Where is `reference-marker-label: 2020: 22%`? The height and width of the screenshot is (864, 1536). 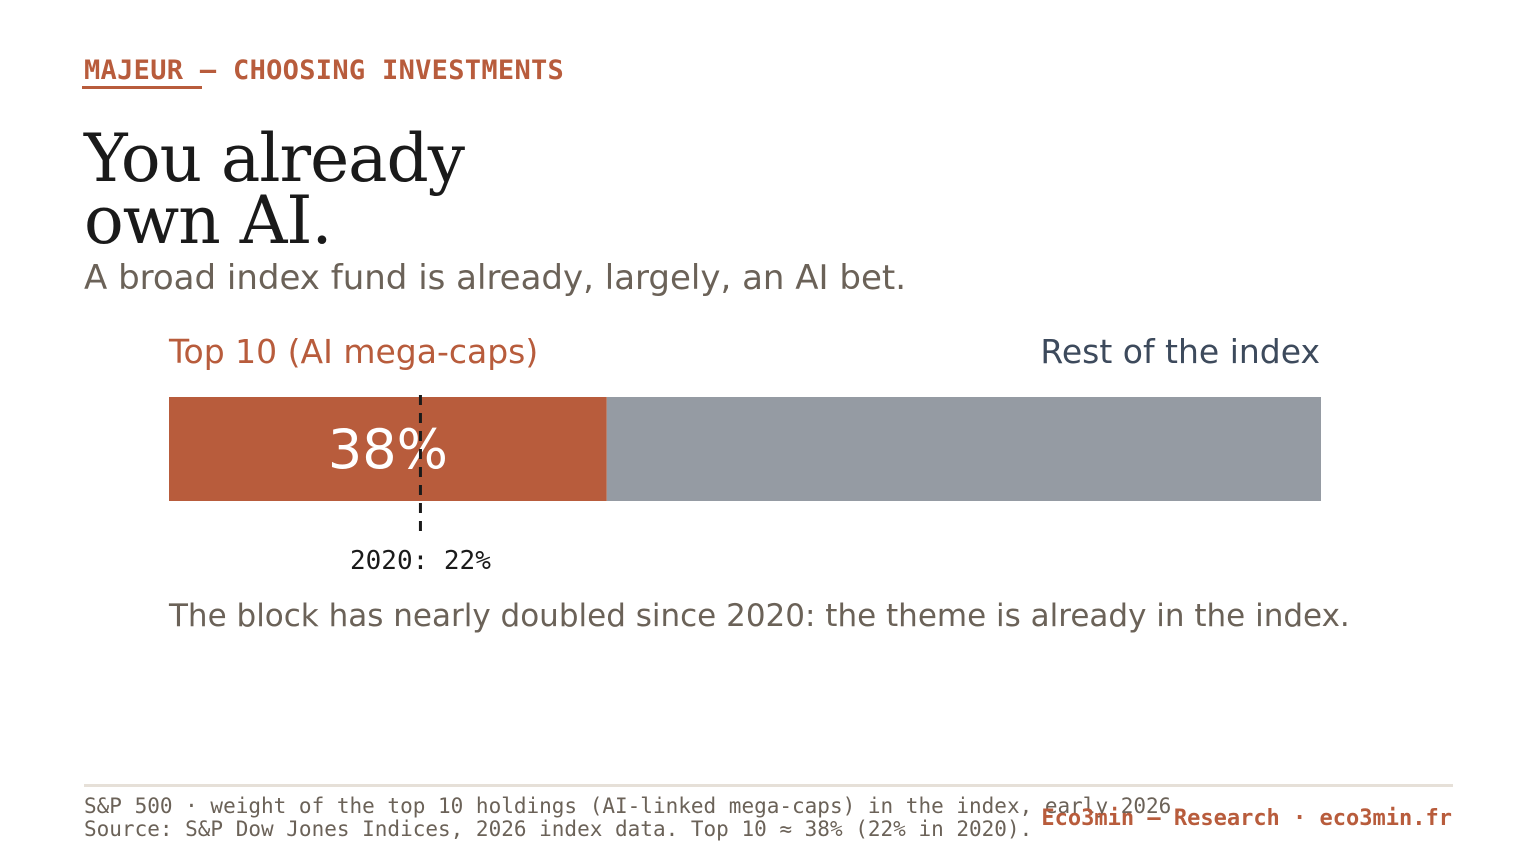
reference-marker-label: 2020: 22% is located at coordinates (420, 561).